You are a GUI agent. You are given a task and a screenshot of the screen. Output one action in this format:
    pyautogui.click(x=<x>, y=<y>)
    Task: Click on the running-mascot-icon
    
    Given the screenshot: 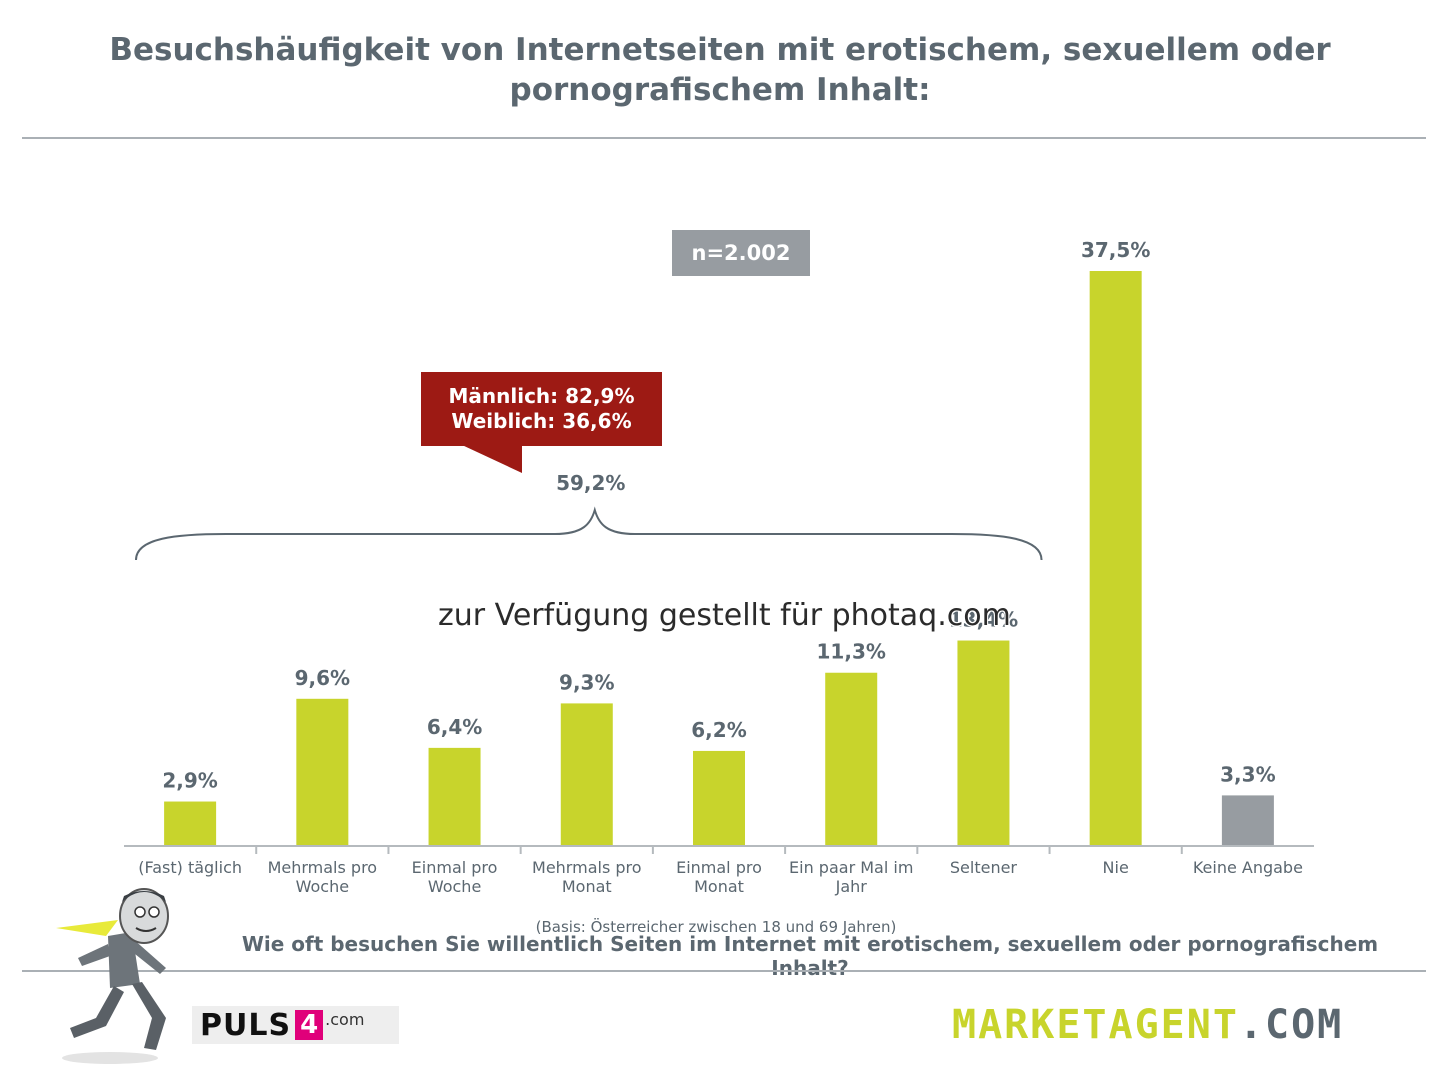 What is the action you would take?
    pyautogui.click(x=112, y=976)
    